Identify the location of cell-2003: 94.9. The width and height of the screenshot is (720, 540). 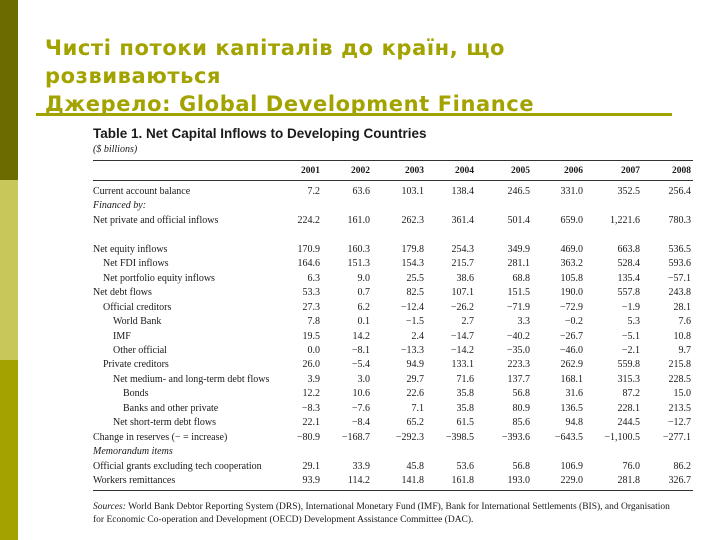
(415, 365).